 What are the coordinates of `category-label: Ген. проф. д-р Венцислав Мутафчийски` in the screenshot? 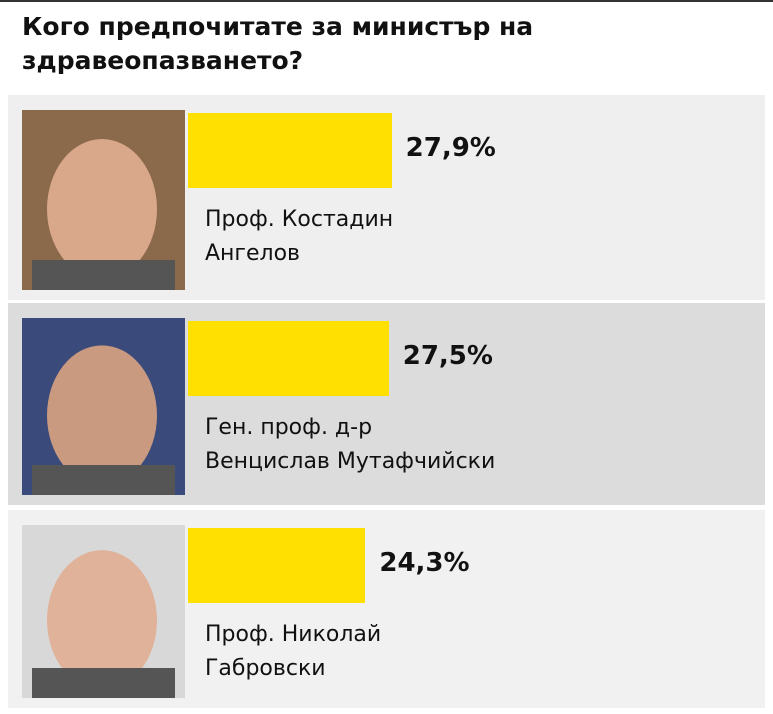 It's located at (350, 444).